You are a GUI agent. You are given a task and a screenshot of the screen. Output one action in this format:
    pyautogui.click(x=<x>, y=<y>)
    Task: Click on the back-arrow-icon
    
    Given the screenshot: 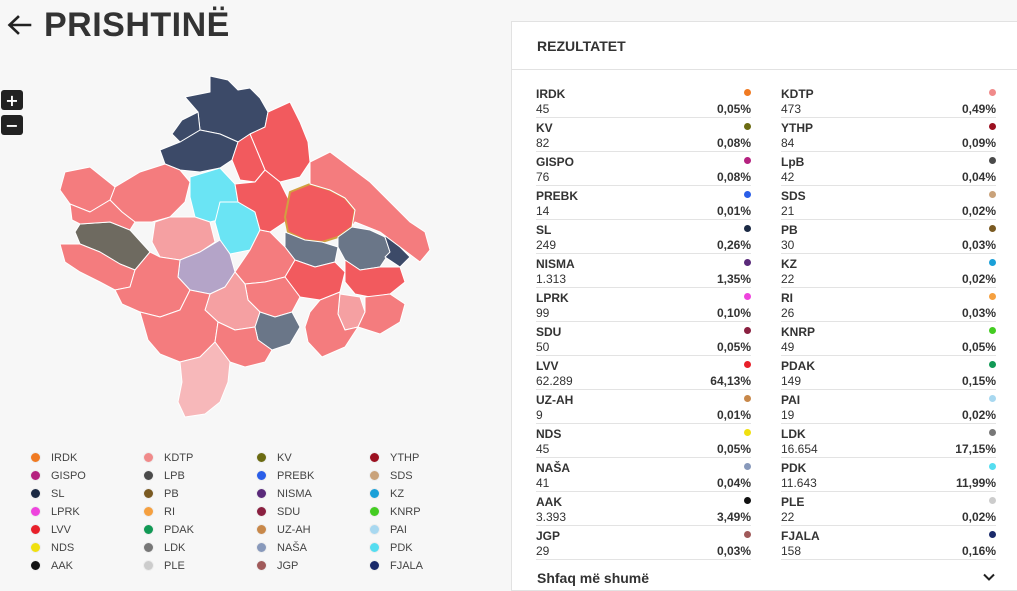 What is the action you would take?
    pyautogui.click(x=19, y=25)
    